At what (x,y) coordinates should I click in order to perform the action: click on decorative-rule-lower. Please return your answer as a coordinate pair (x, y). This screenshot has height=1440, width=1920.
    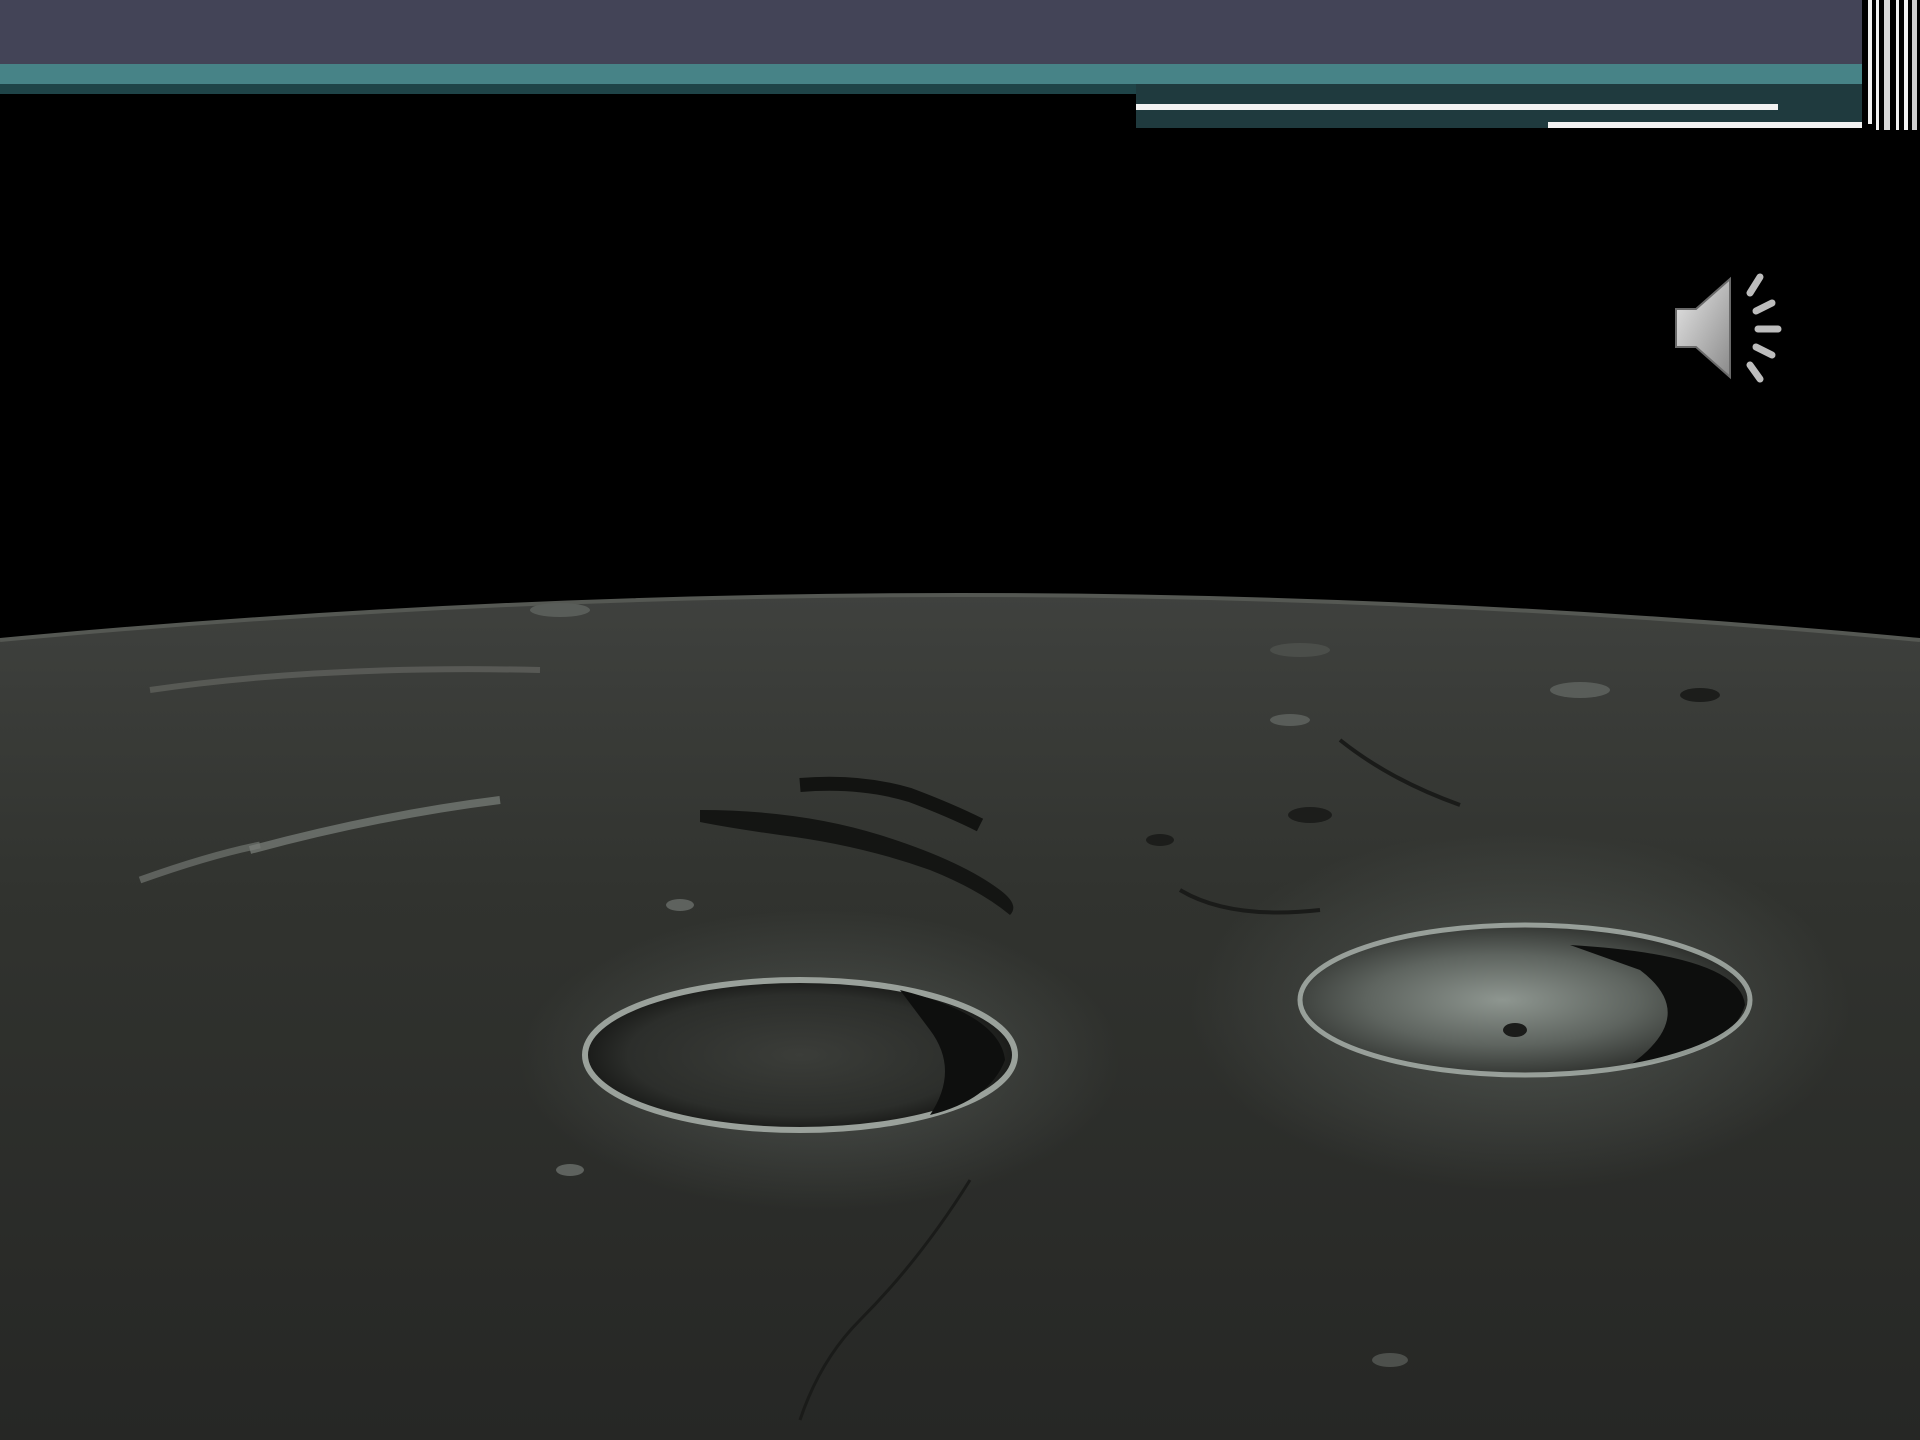
    Looking at the image, I should click on (1716, 125).